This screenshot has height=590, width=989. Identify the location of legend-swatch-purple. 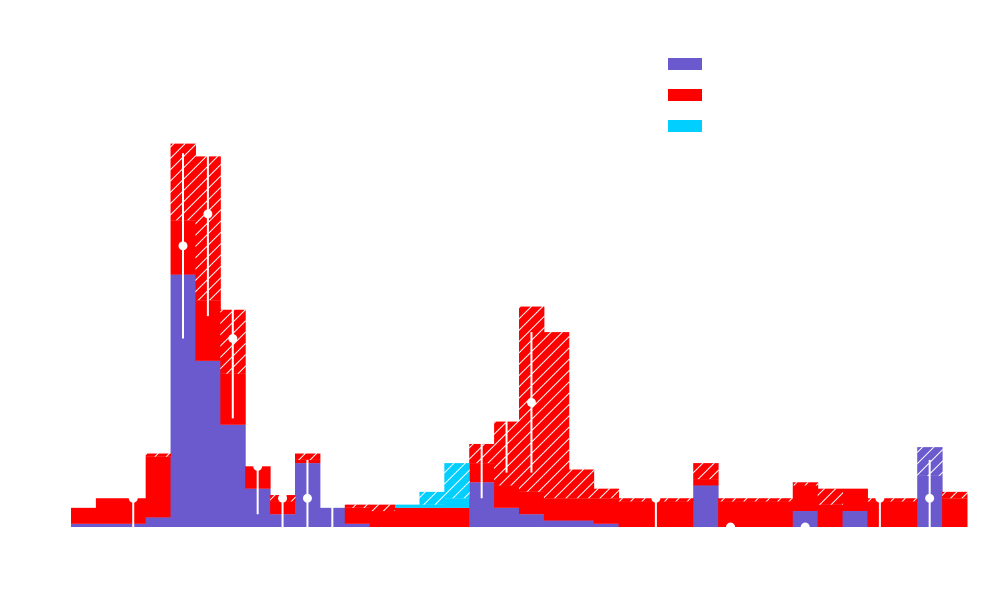
(685, 64).